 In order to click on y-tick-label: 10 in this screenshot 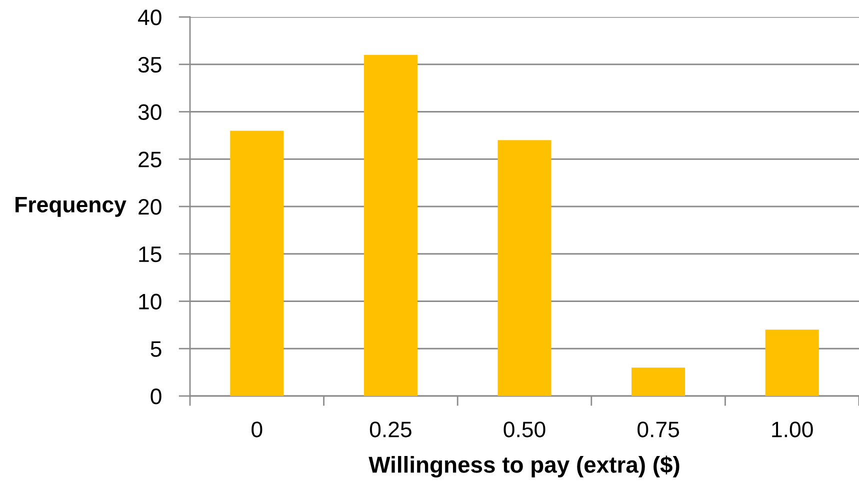, I will do `click(150, 302)`.